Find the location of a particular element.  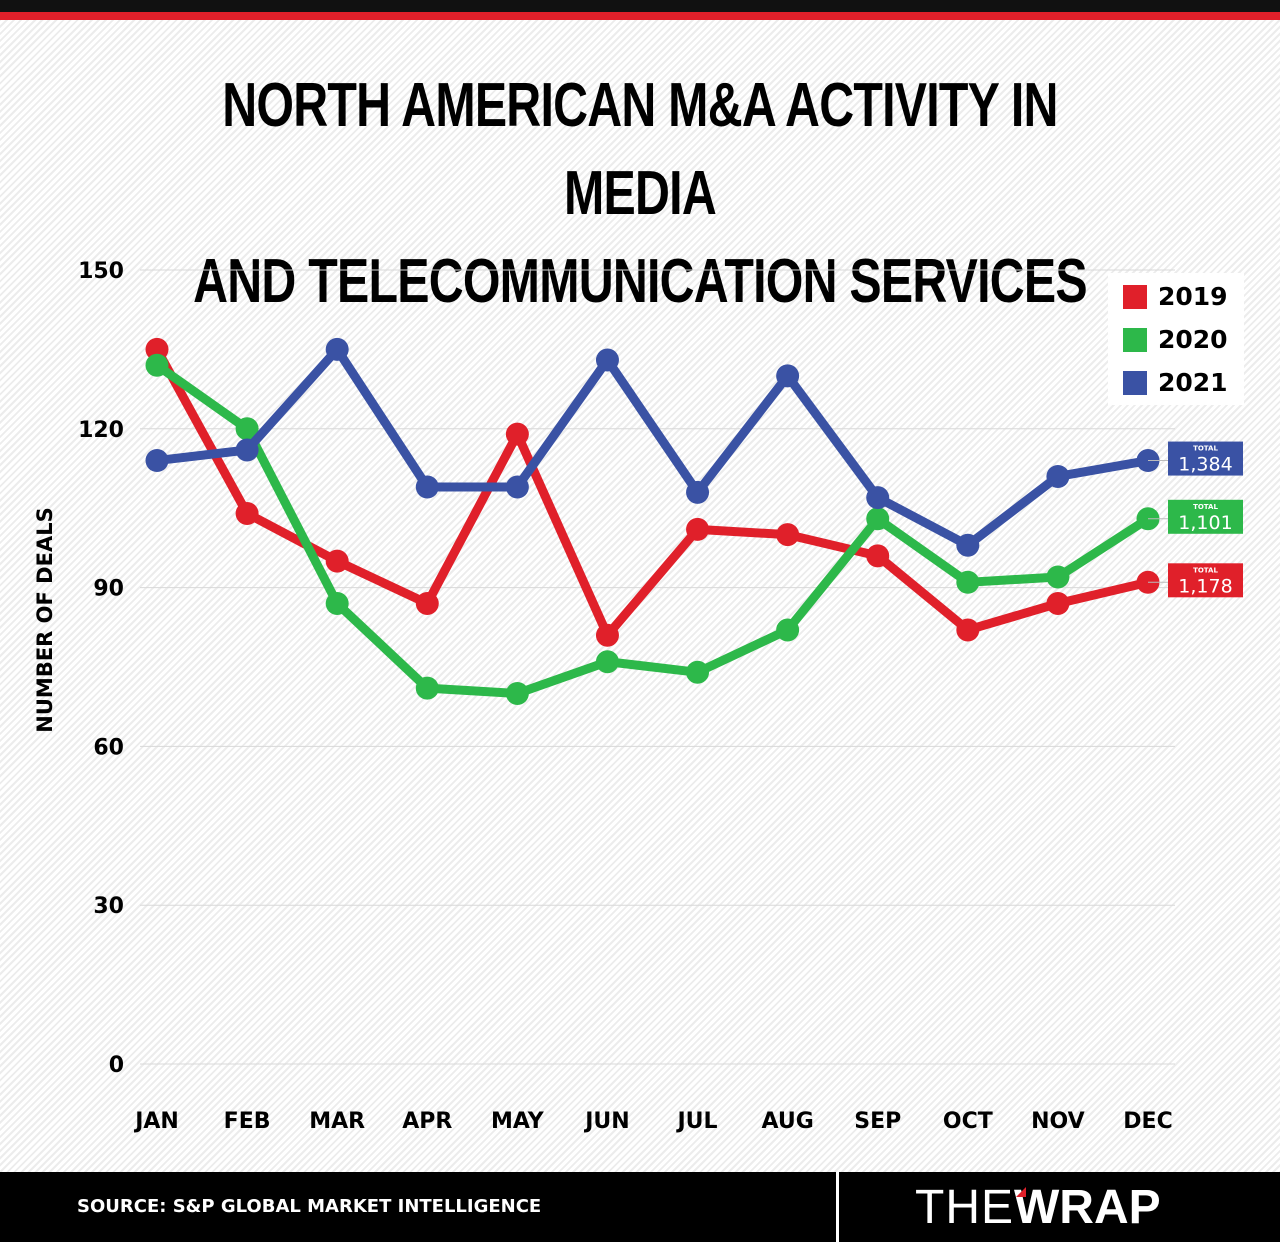

x-tick-label: DEC is located at coordinates (1147, 1121).